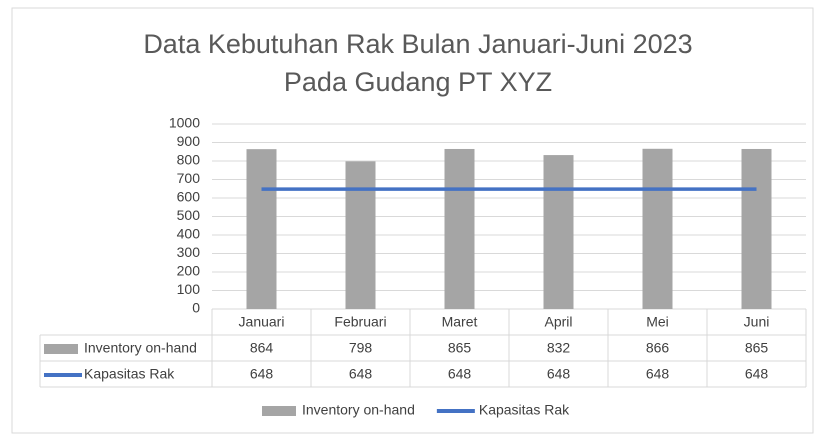  What do you see at coordinates (189, 160) in the screenshot?
I see `y-tick-label: 800` at bounding box center [189, 160].